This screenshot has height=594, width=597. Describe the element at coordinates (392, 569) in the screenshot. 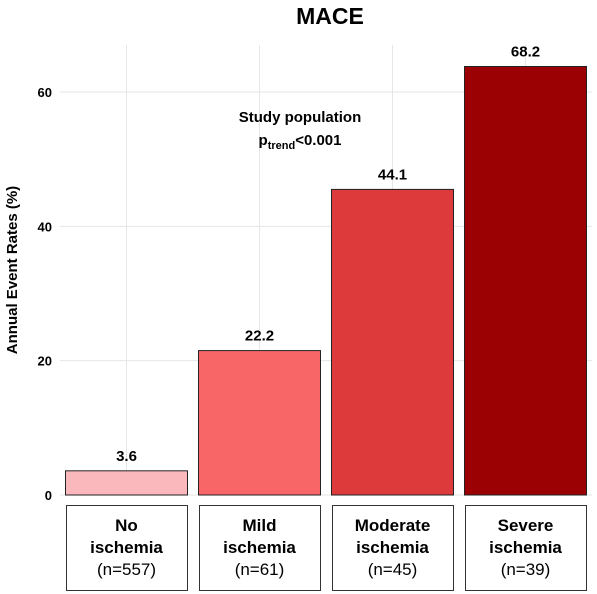

I see `category-sample-size: (n=45)` at that location.